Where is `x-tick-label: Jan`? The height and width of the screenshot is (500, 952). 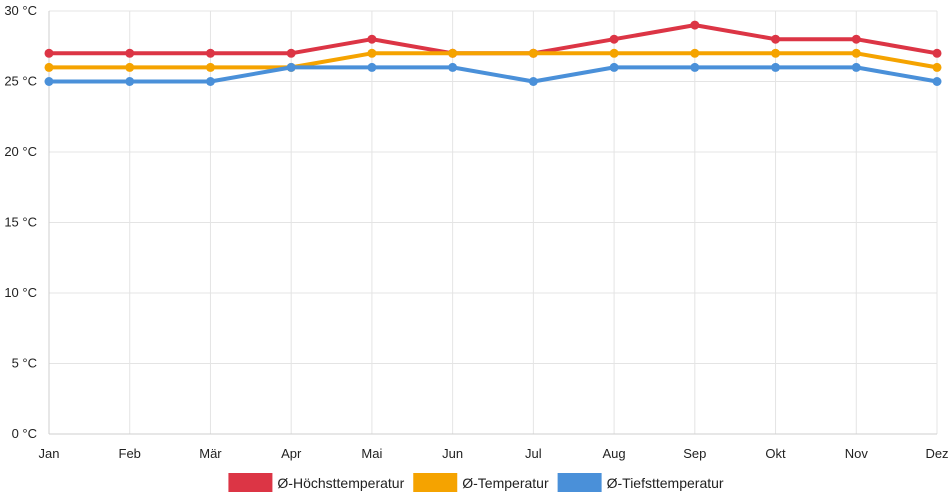
x-tick-label: Jan is located at coordinates (49, 453).